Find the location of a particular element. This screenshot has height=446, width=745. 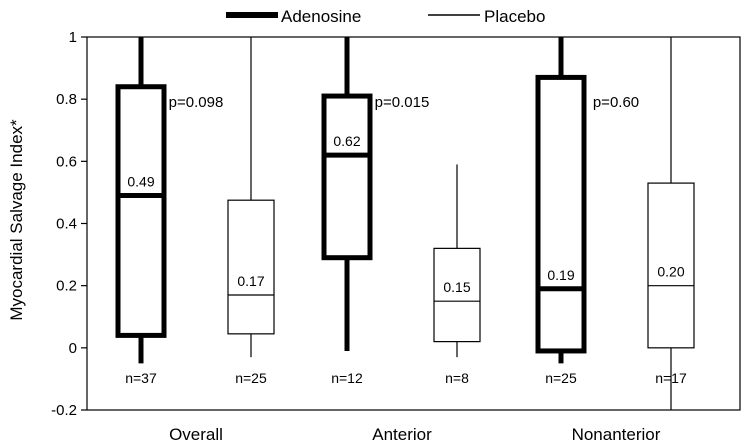

y-tick-label: 0.8 is located at coordinates (66, 99).